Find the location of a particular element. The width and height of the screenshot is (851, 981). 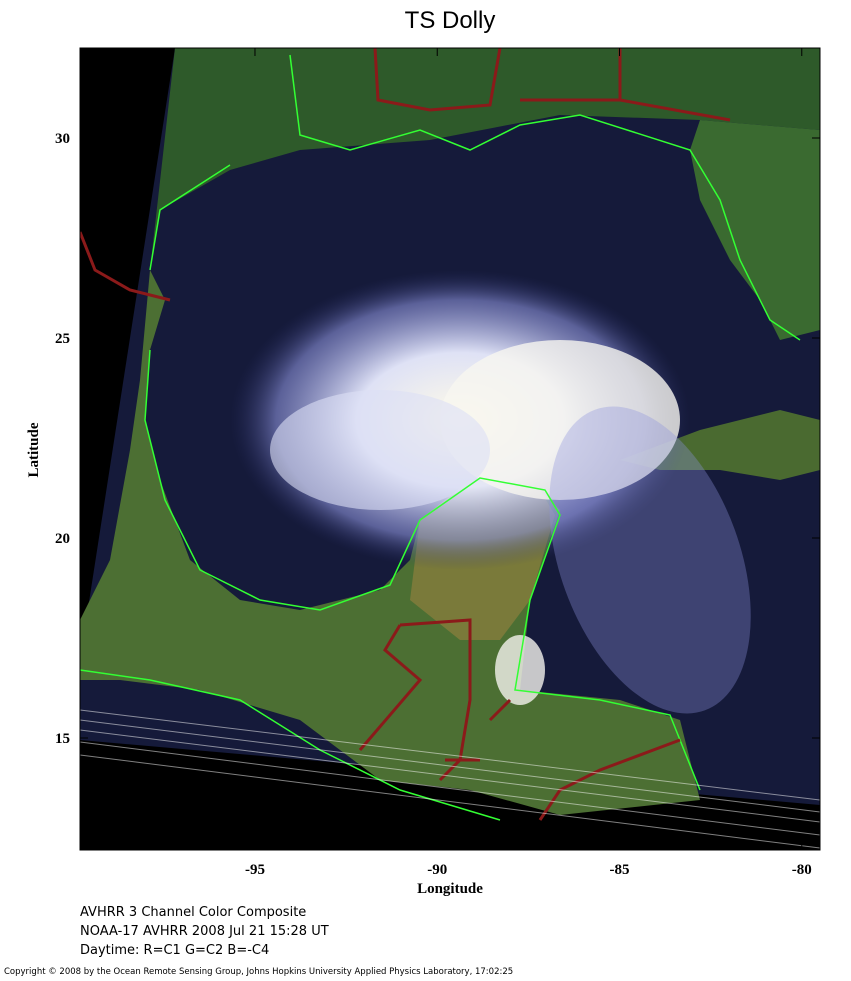

y-tick-label: 30 is located at coordinates (62, 139).